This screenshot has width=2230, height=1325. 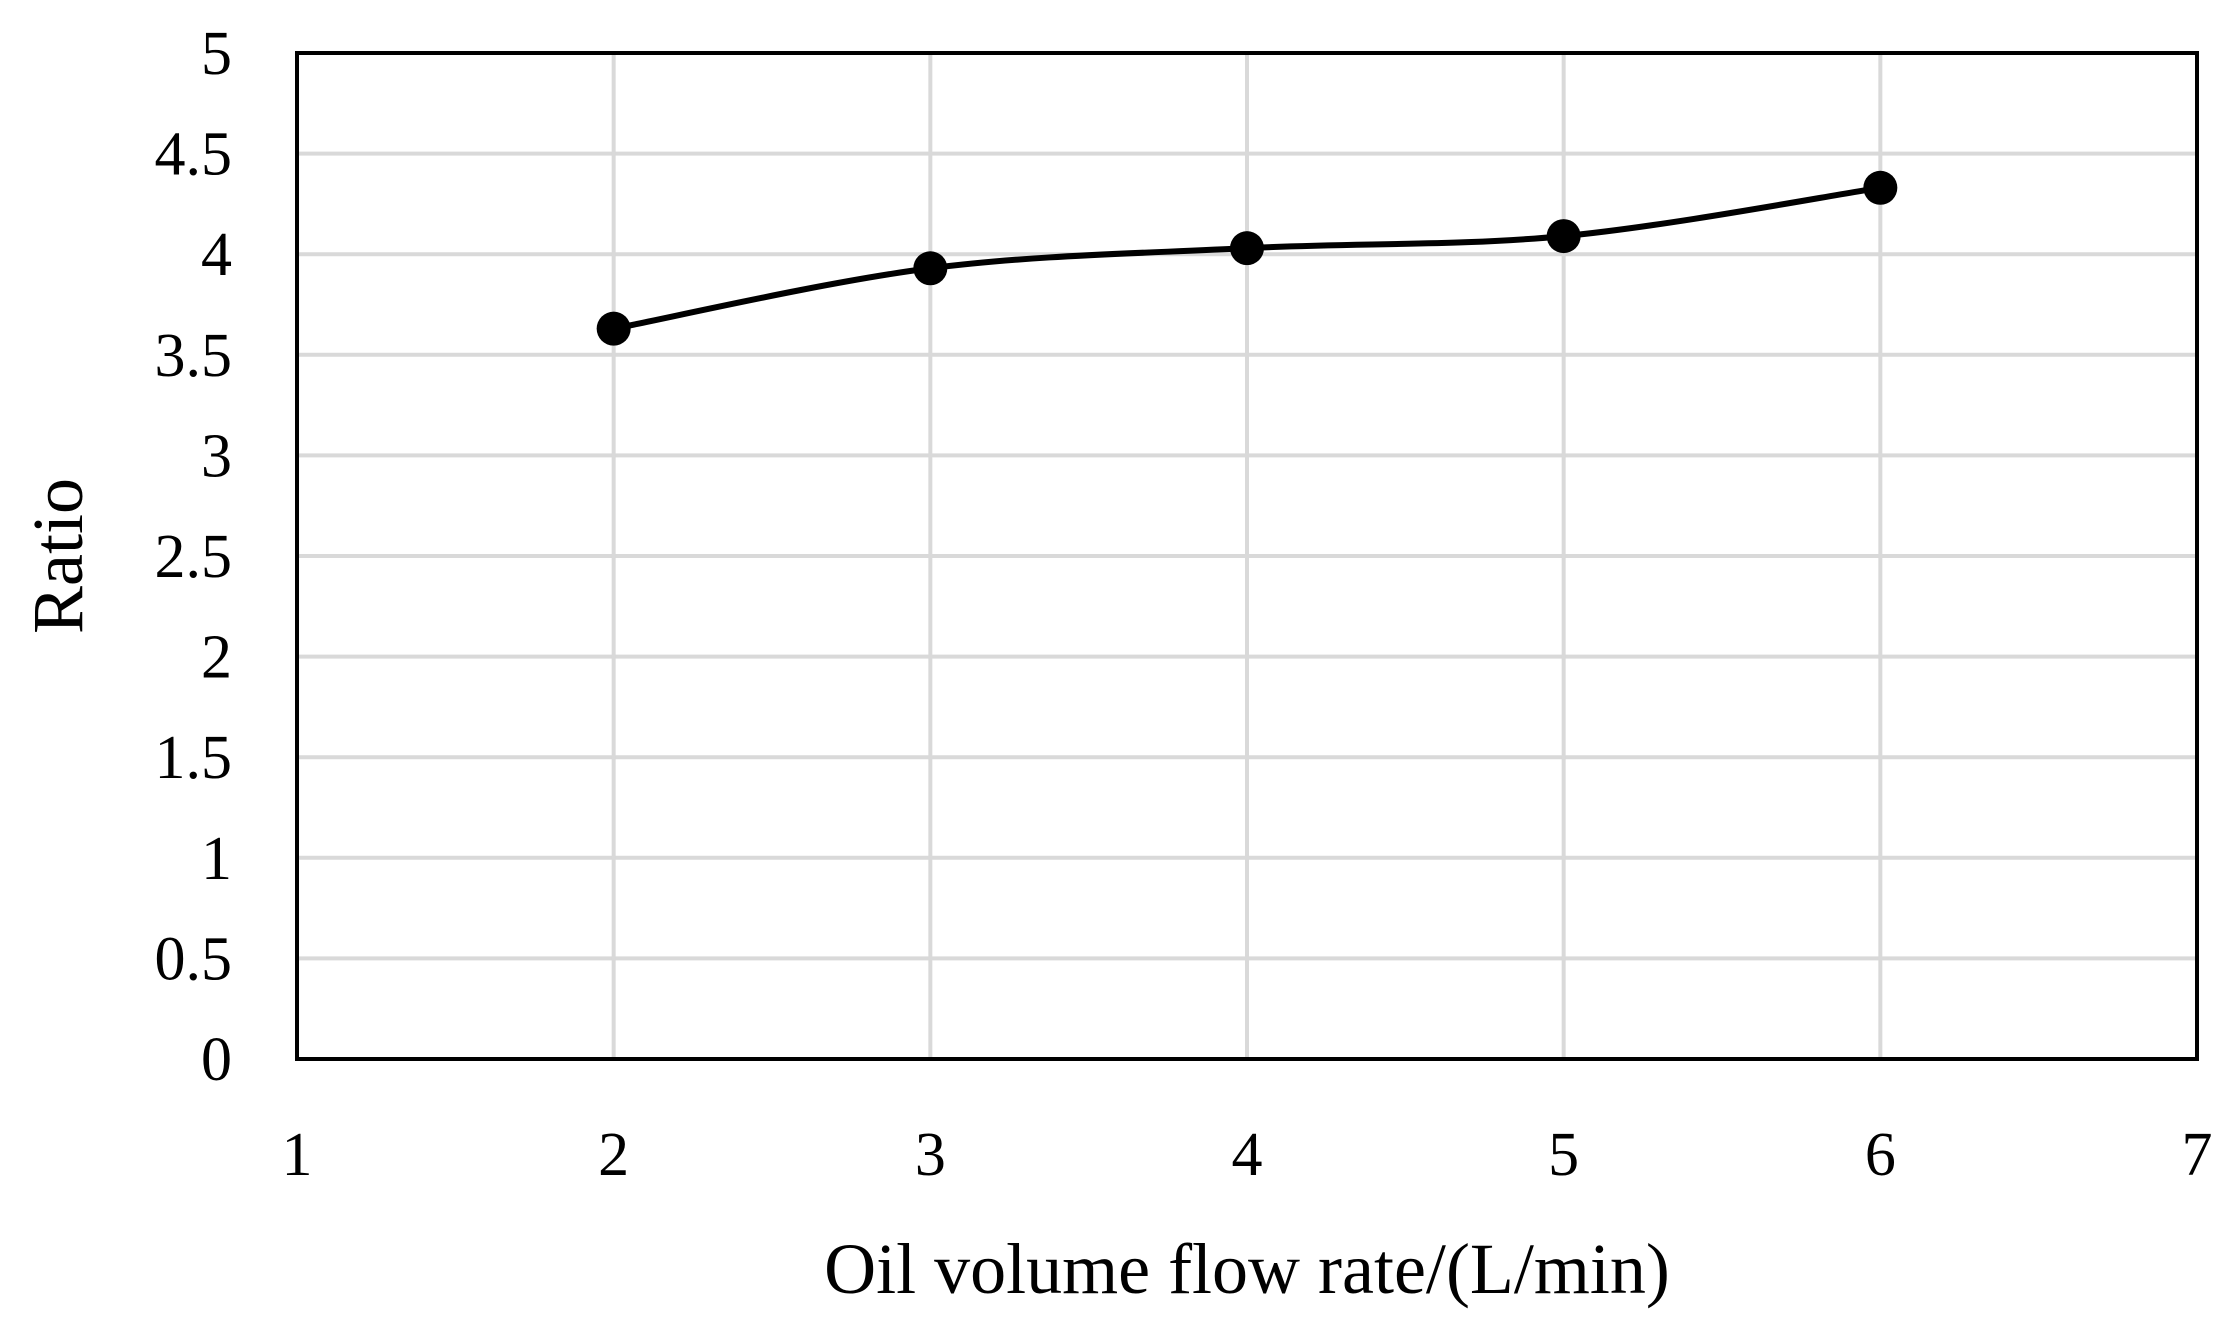 I want to click on y-tick-label: 1, so click(x=216, y=859).